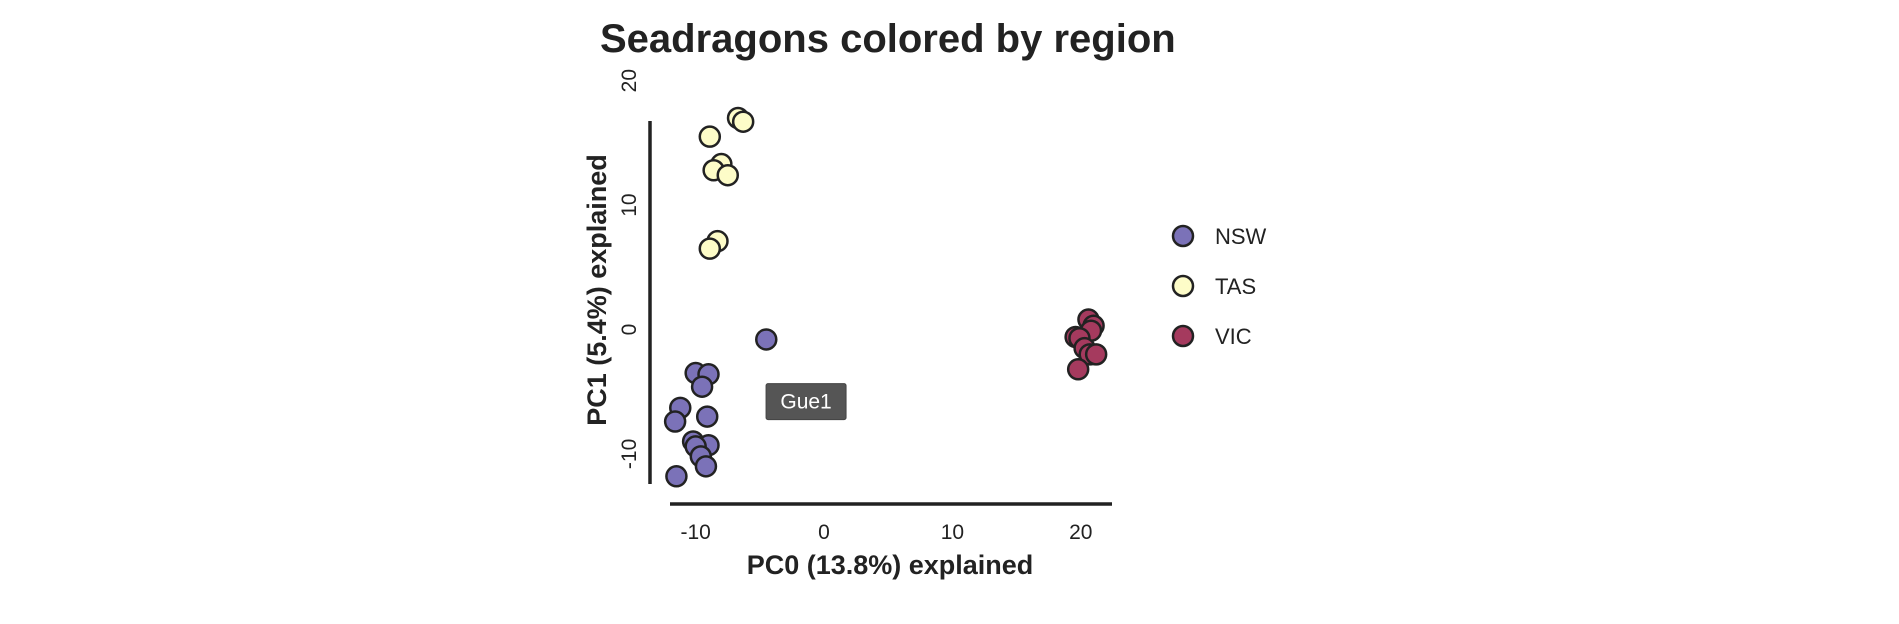  What do you see at coordinates (952, 532) in the screenshot?
I see `x-tick-label: 10` at bounding box center [952, 532].